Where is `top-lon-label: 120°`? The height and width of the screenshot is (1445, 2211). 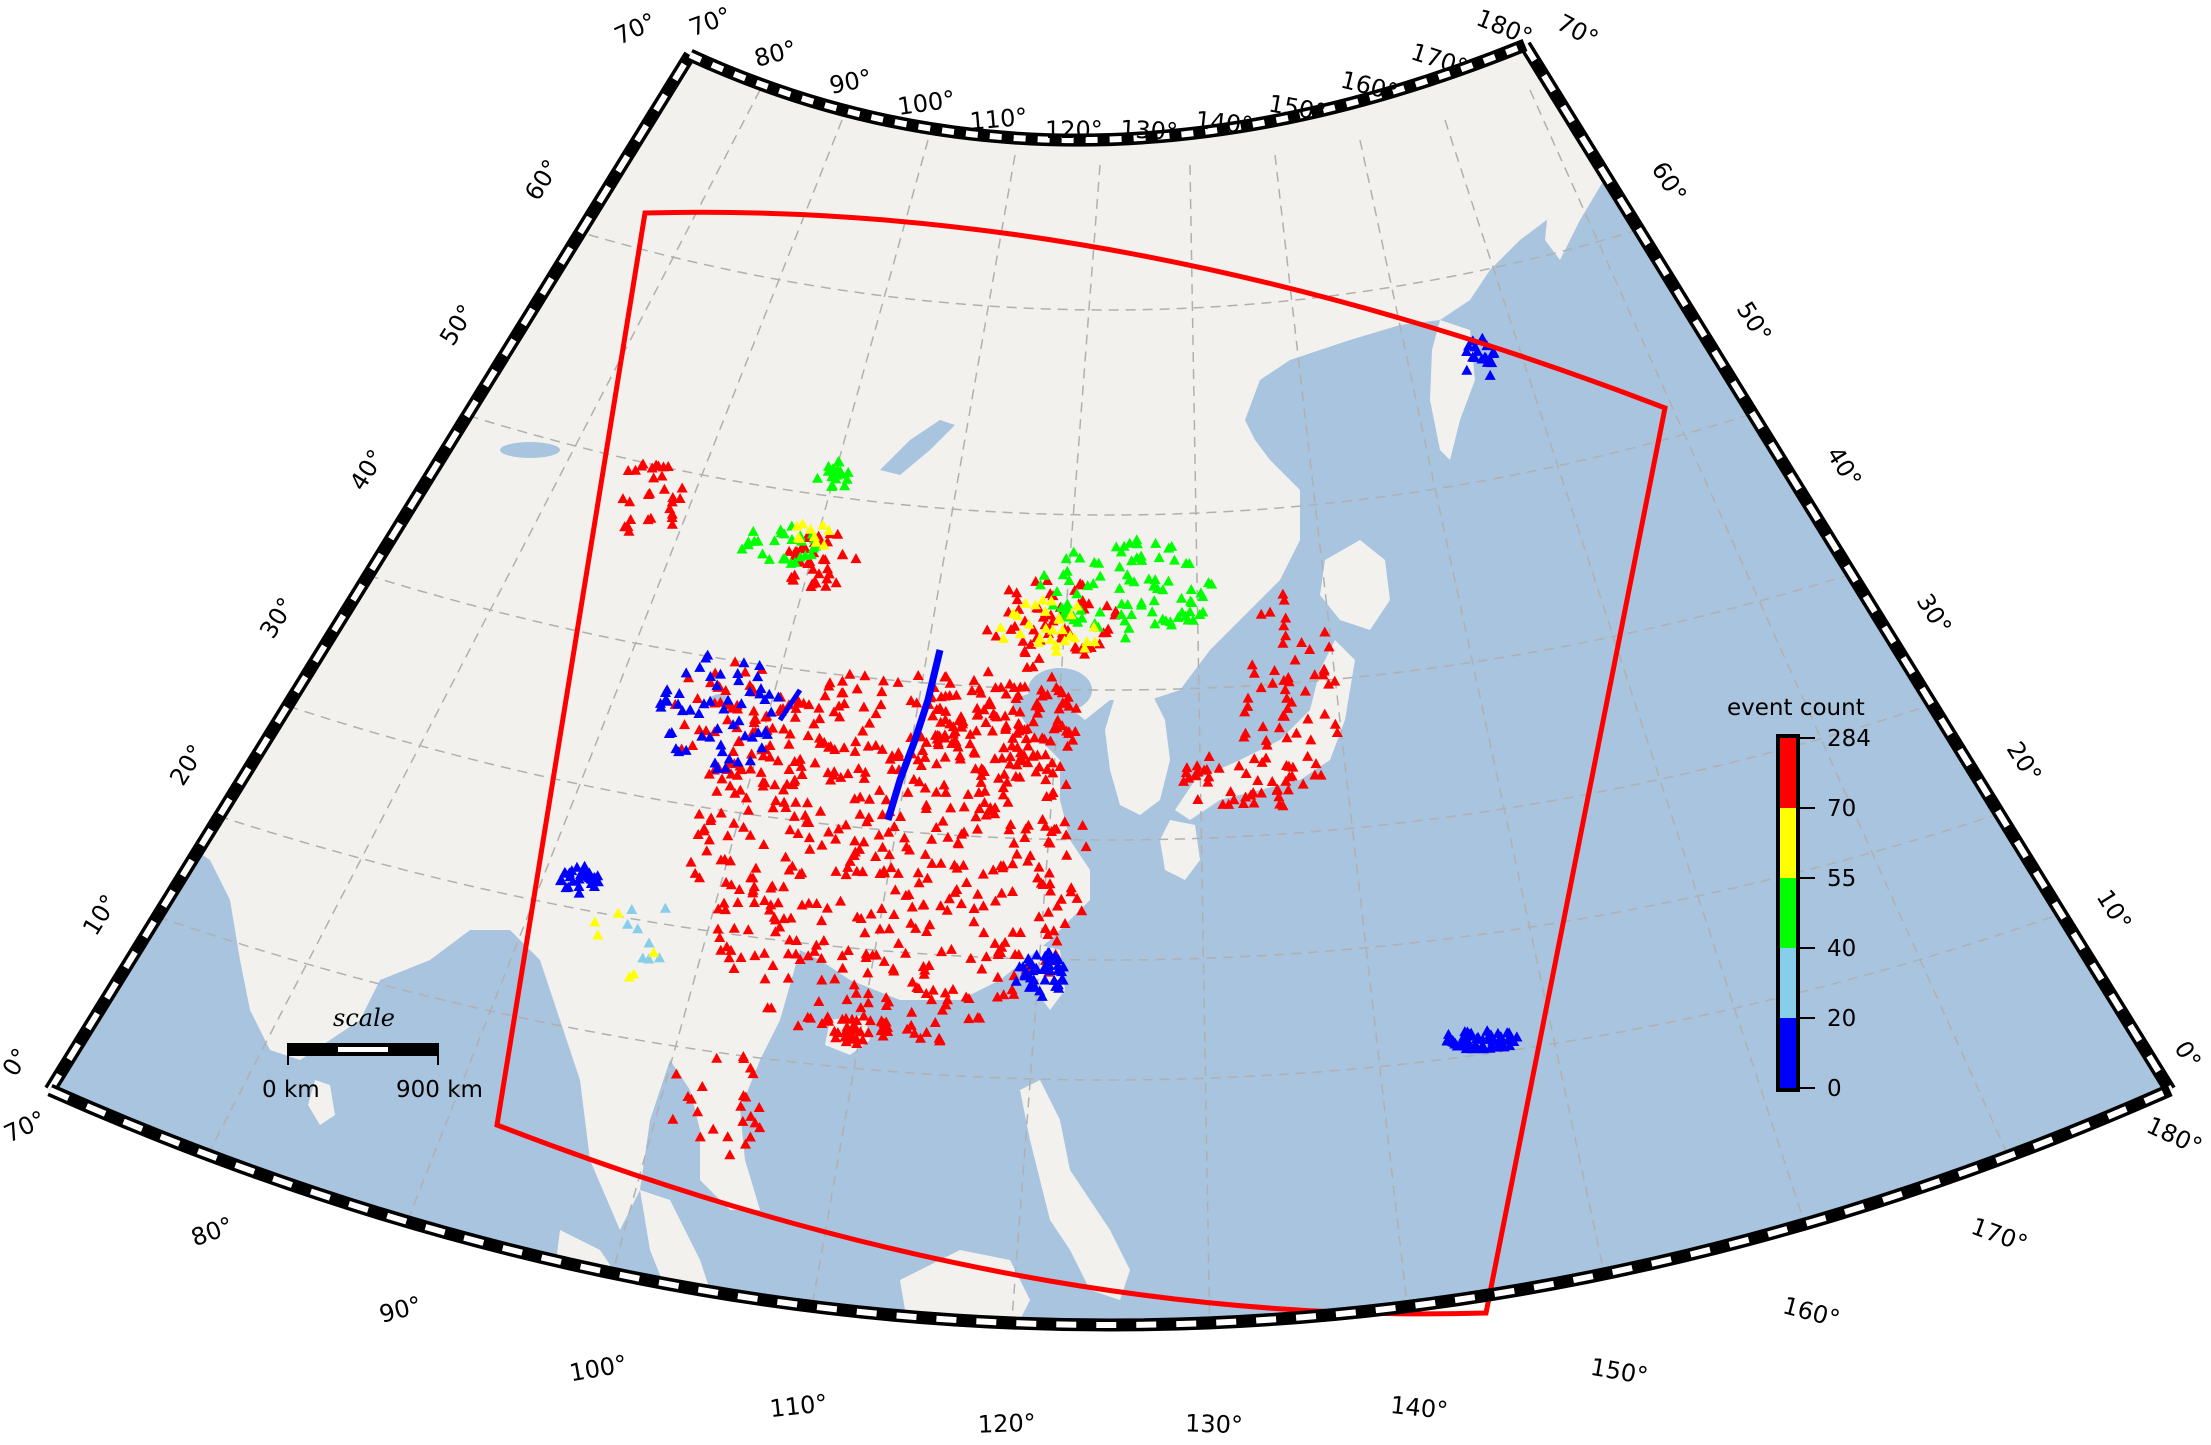 top-lon-label: 120° is located at coordinates (1074, 130).